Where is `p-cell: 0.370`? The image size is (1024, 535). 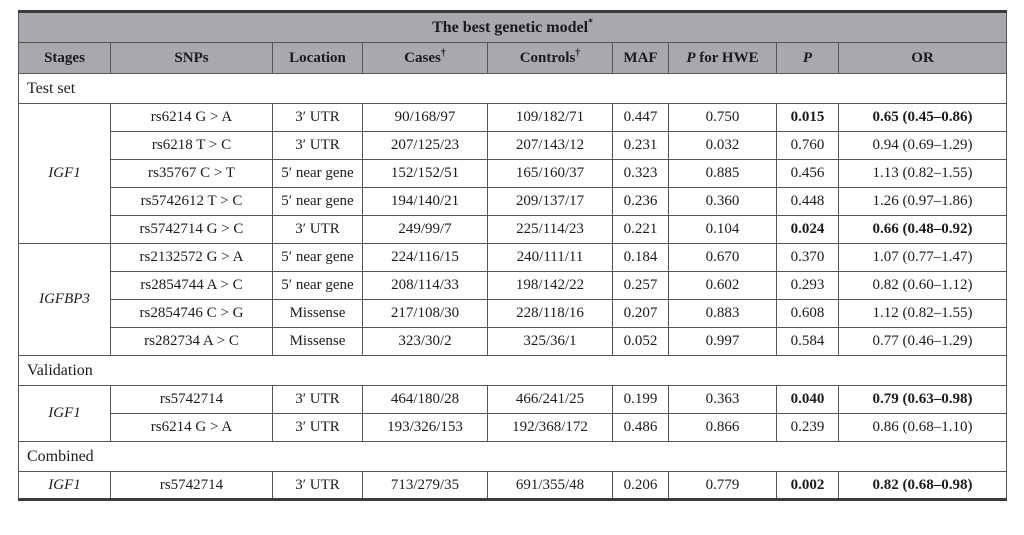 p-cell: 0.370 is located at coordinates (807, 257).